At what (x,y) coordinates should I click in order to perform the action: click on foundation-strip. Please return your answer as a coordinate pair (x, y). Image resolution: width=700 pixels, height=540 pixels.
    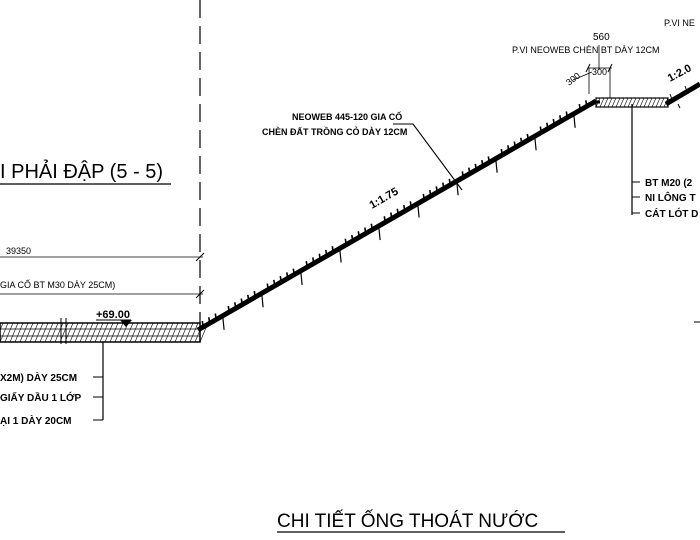
    Looking at the image, I should click on (104, 331).